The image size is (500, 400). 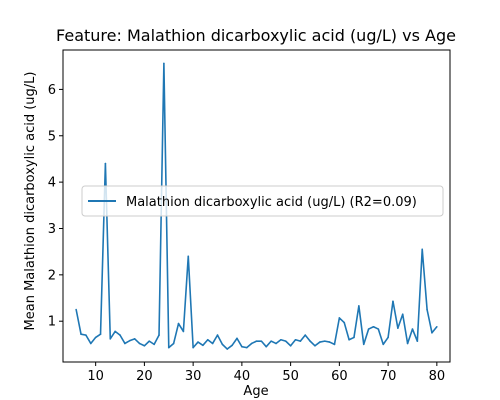 What do you see at coordinates (52, 183) in the screenshot?
I see `y-tick-label: 4` at bounding box center [52, 183].